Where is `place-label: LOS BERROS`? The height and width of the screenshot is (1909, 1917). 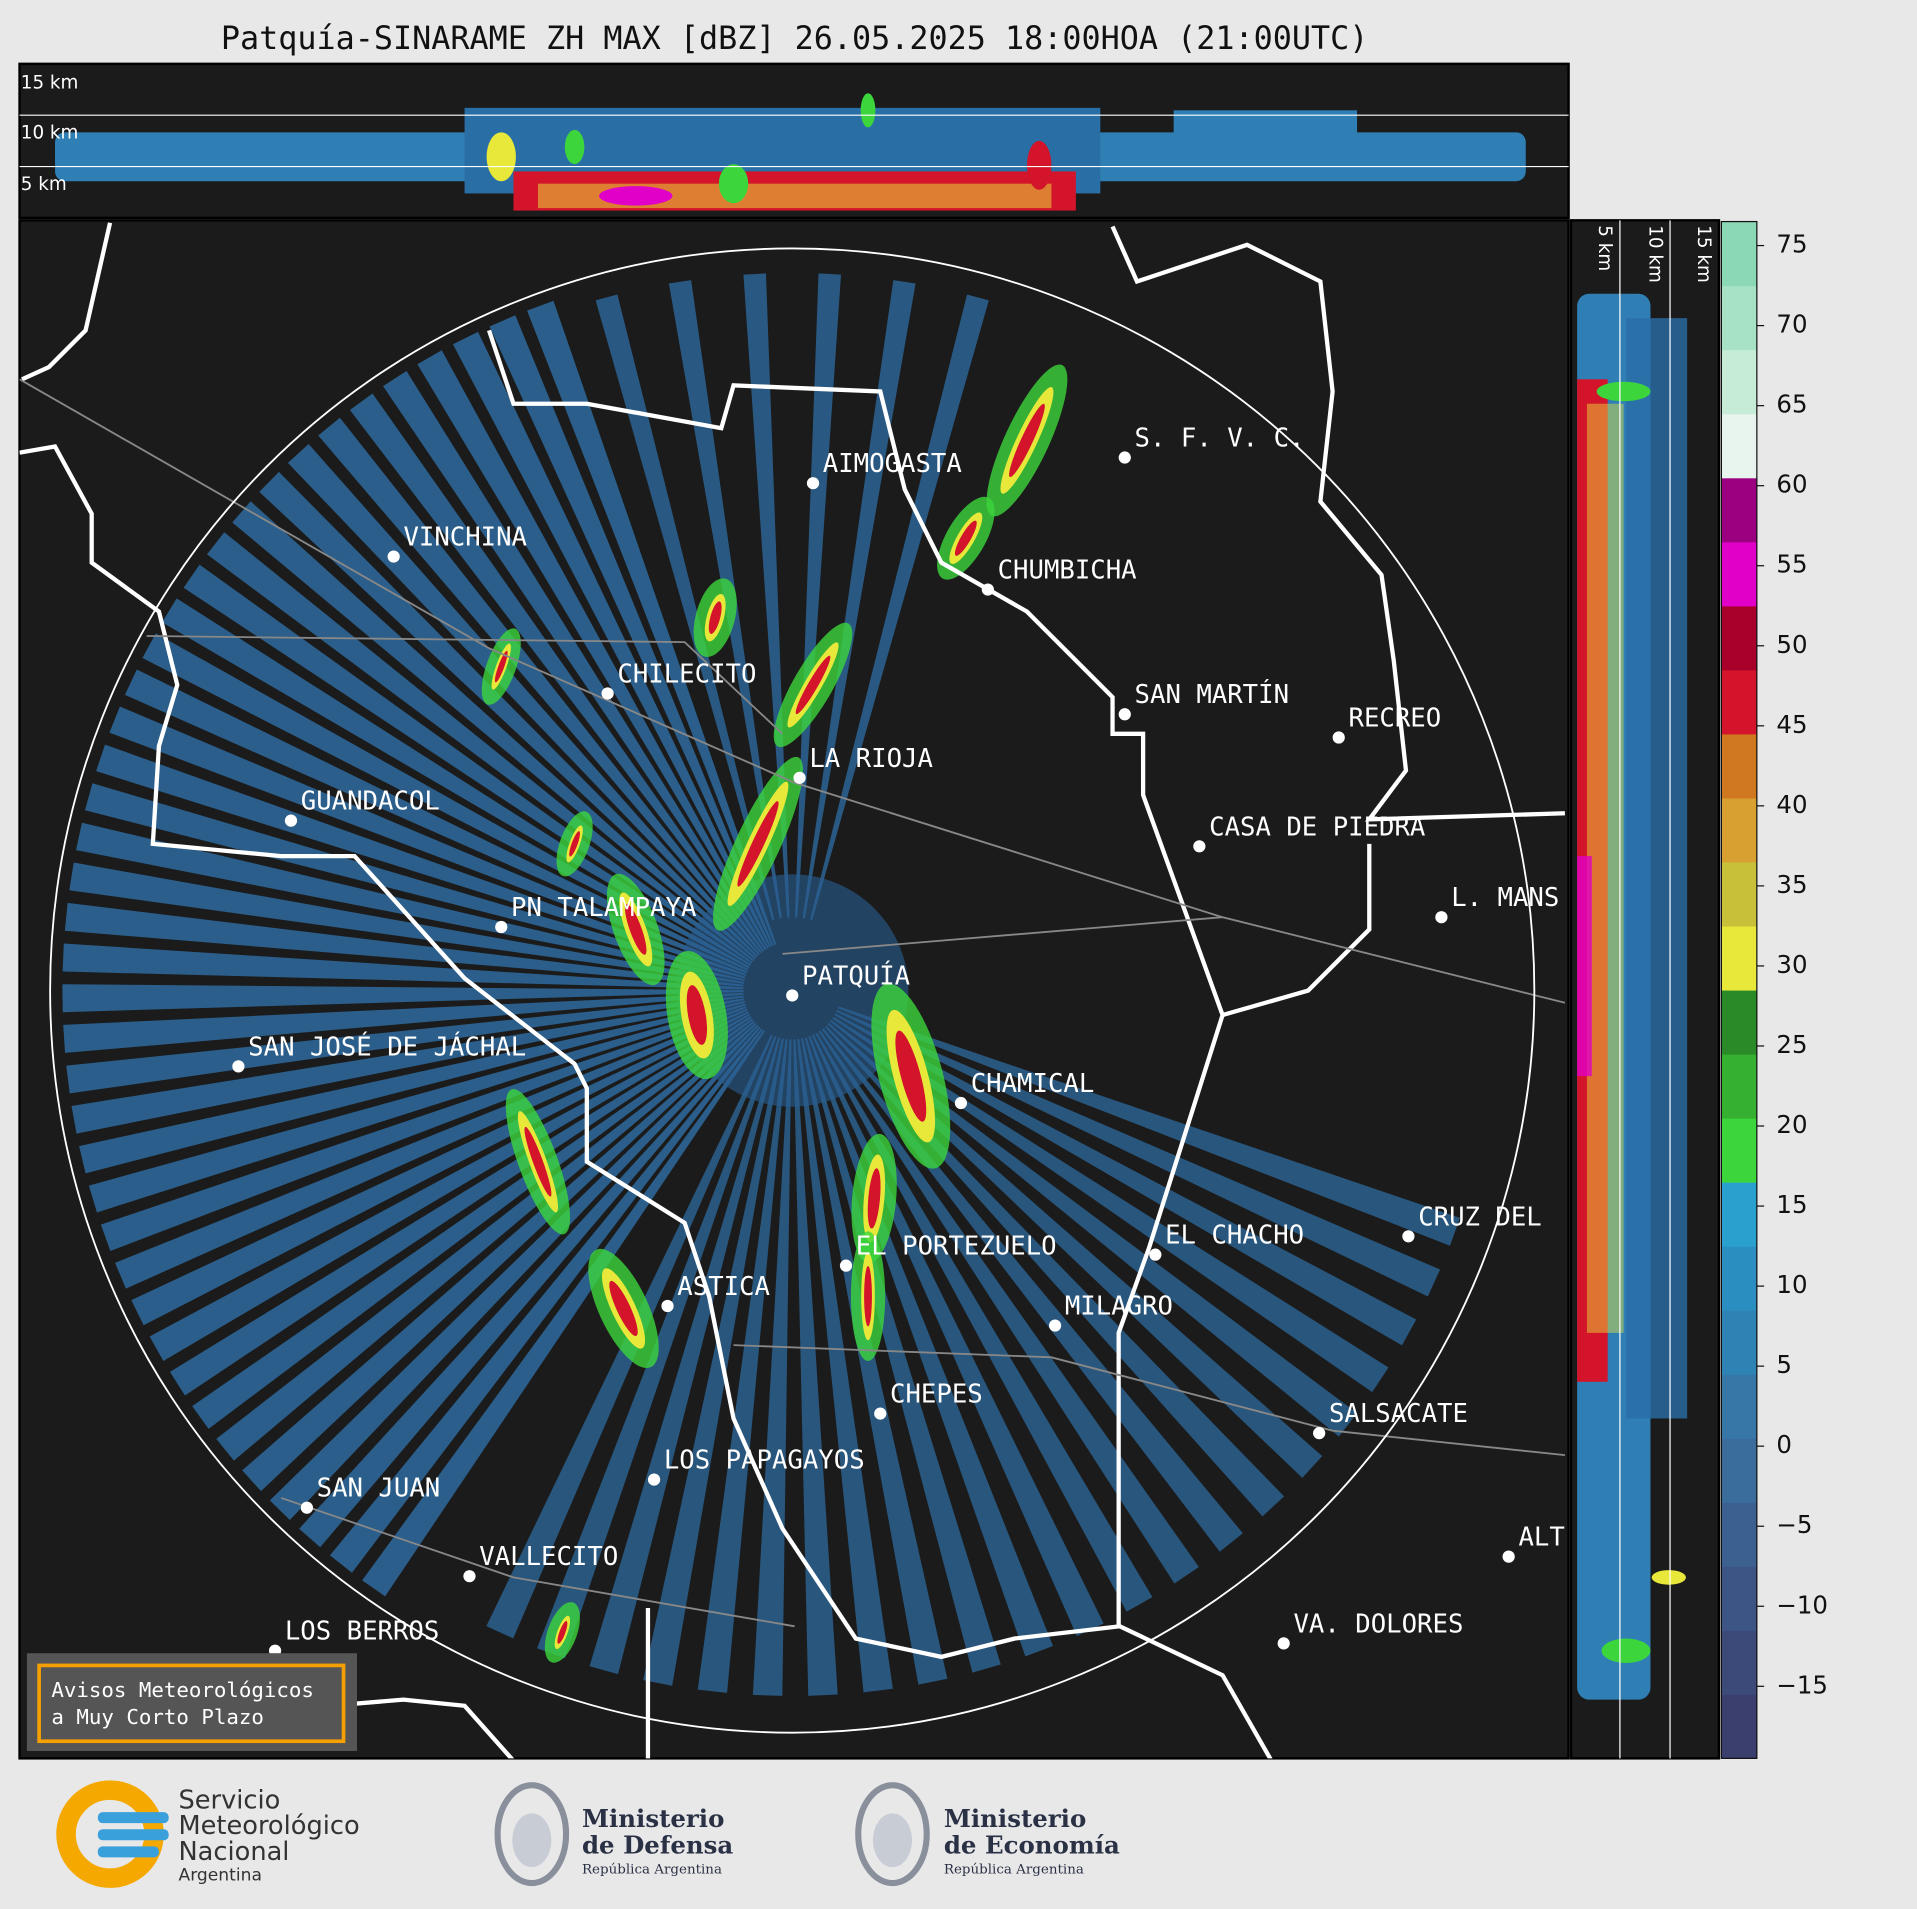
place-label: LOS BERROS is located at coordinates (362, 1632).